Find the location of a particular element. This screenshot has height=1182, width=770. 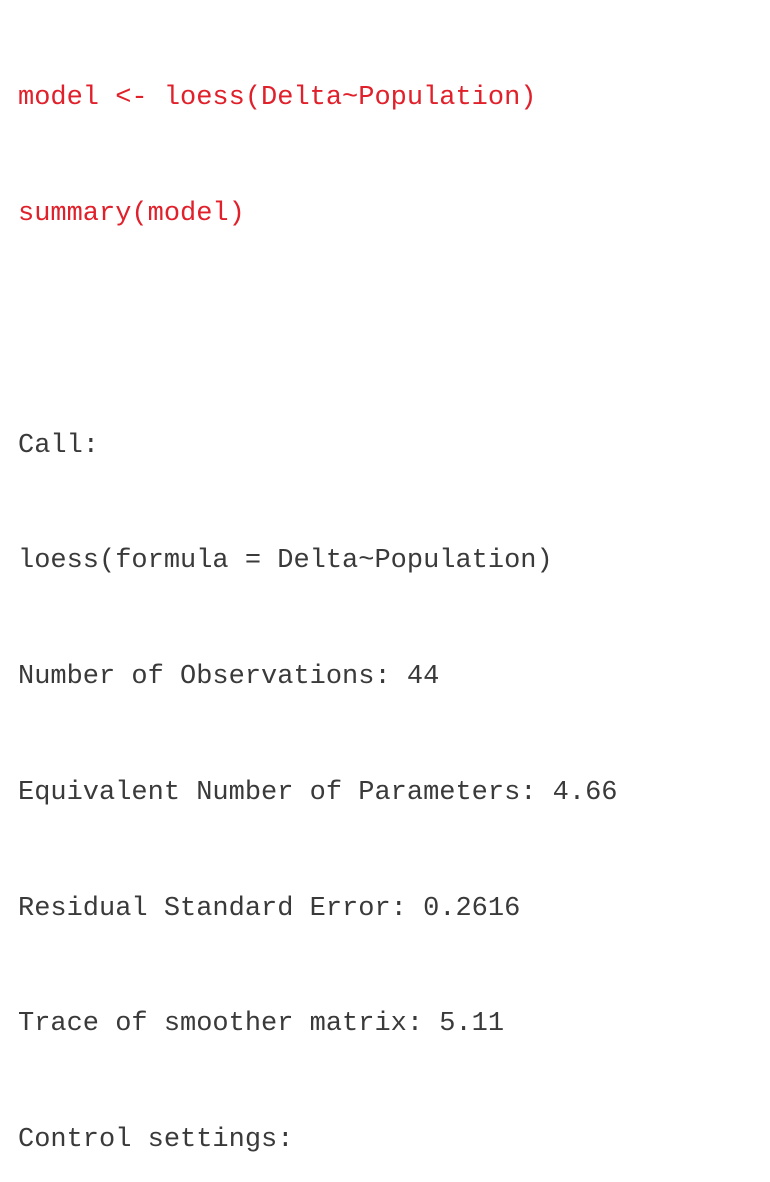

output-control-settings: Control settings: is located at coordinates (156, 1140).